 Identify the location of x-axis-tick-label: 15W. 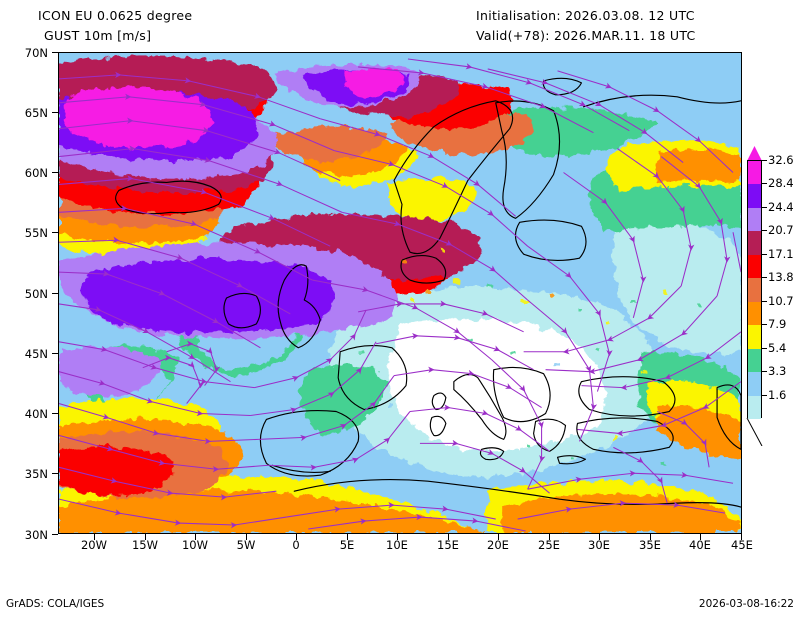
(145, 545).